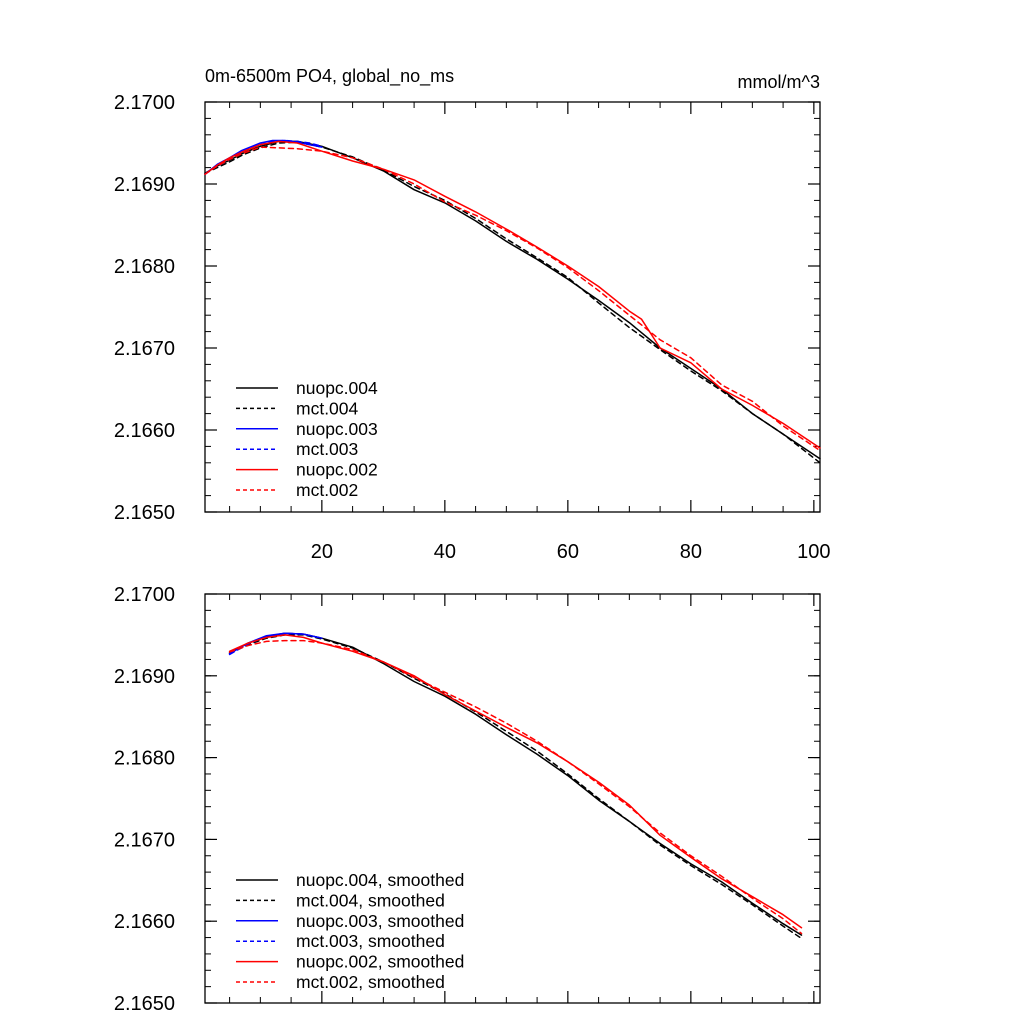  What do you see at coordinates (329, 76) in the screenshot?
I see `chart-title: 0m-6500m PO4, global_no_ms` at bounding box center [329, 76].